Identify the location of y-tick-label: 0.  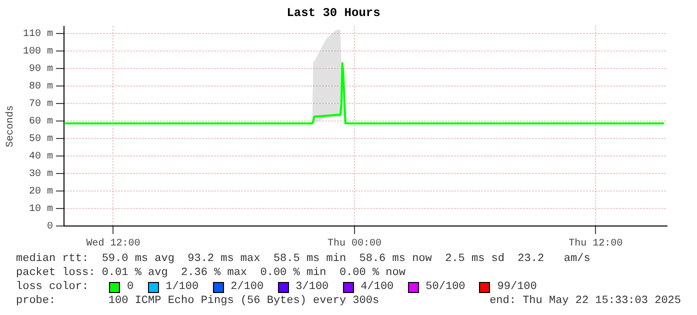
(50, 227).